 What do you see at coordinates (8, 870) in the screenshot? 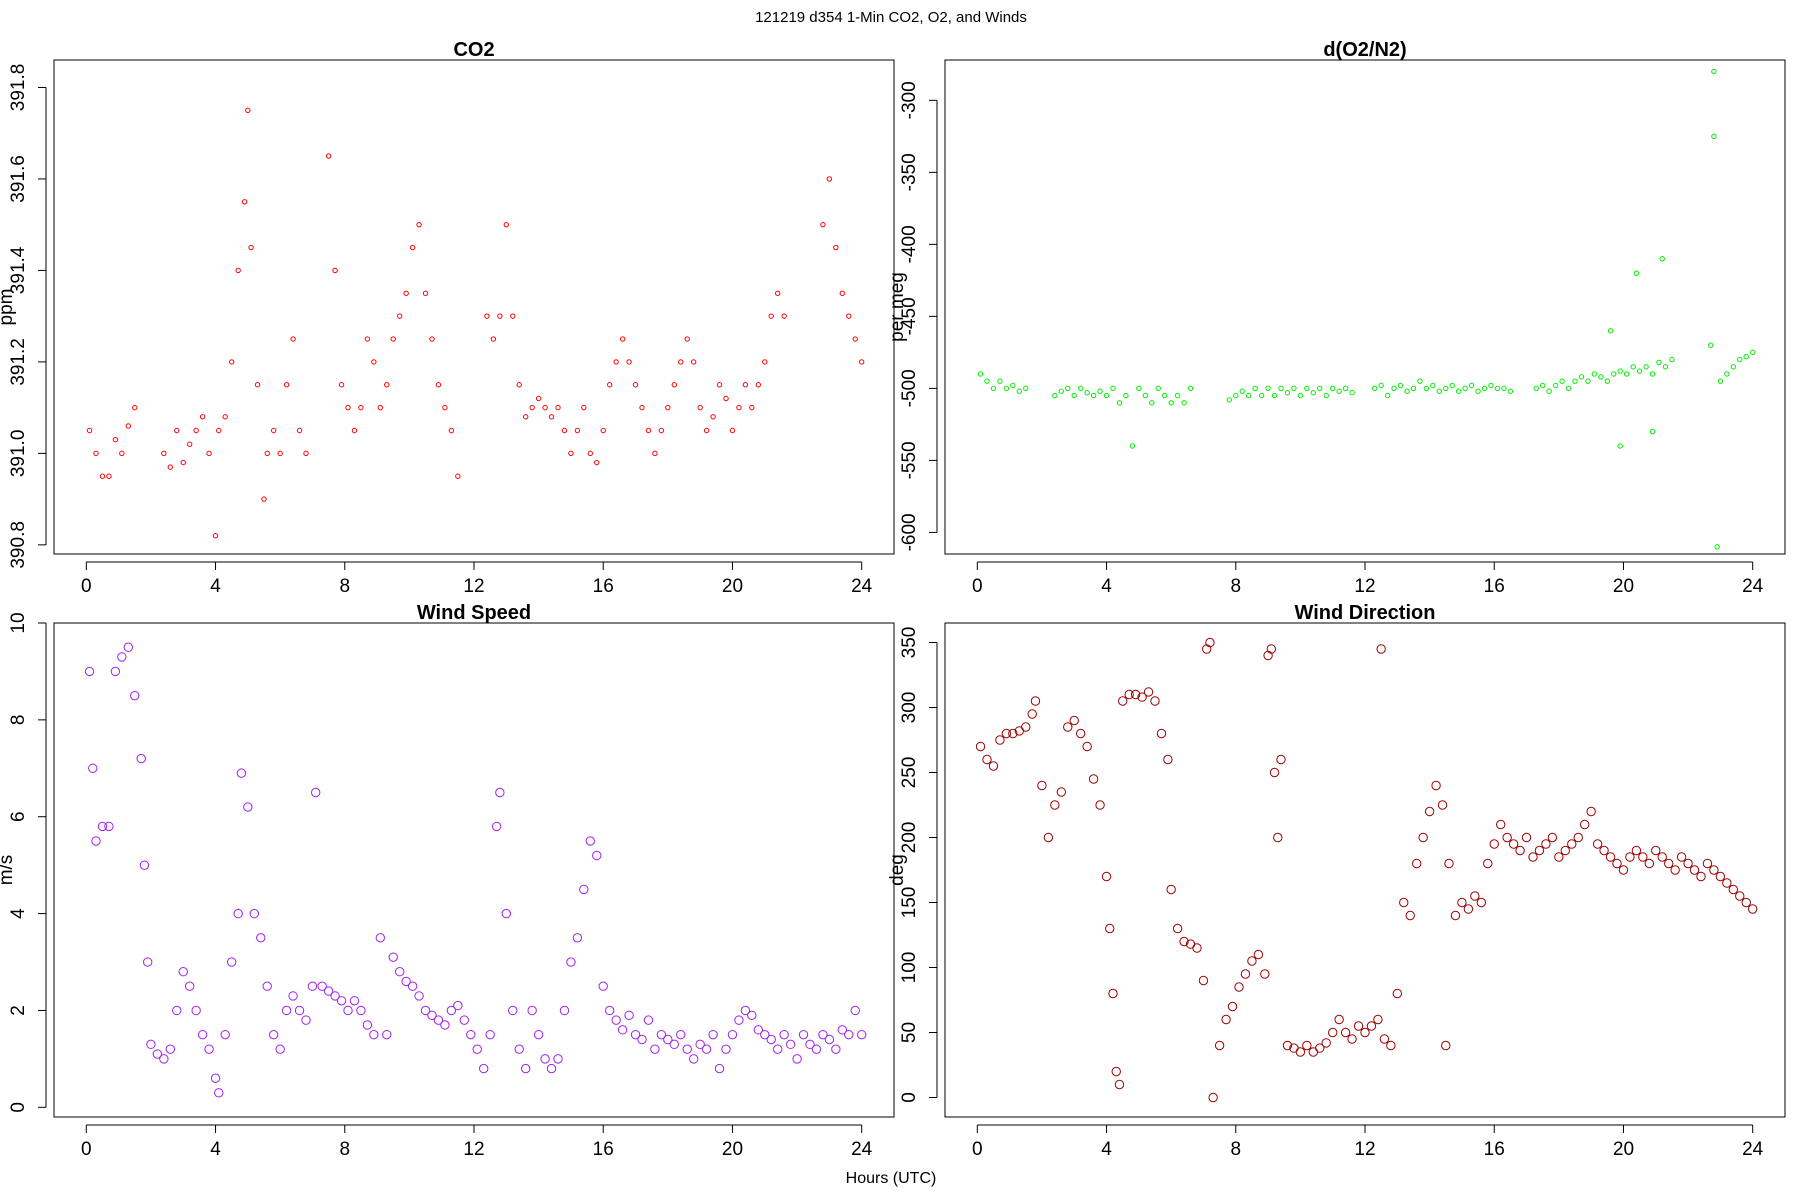
I see `y-axis-label: m/s` at bounding box center [8, 870].